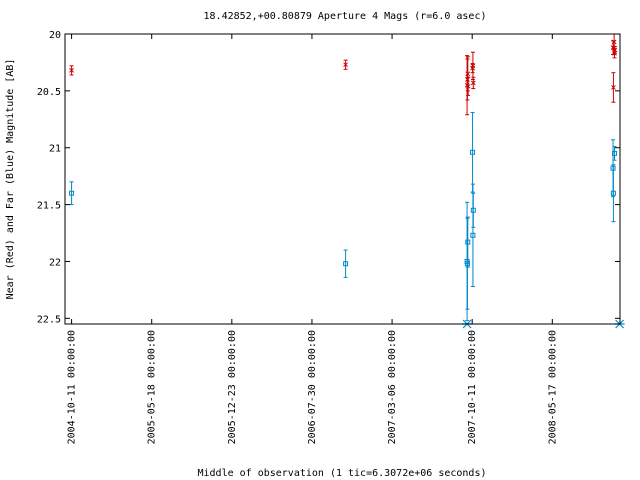 This screenshot has height=480, width=640. I want to click on series-near-red, so click(343, 74).